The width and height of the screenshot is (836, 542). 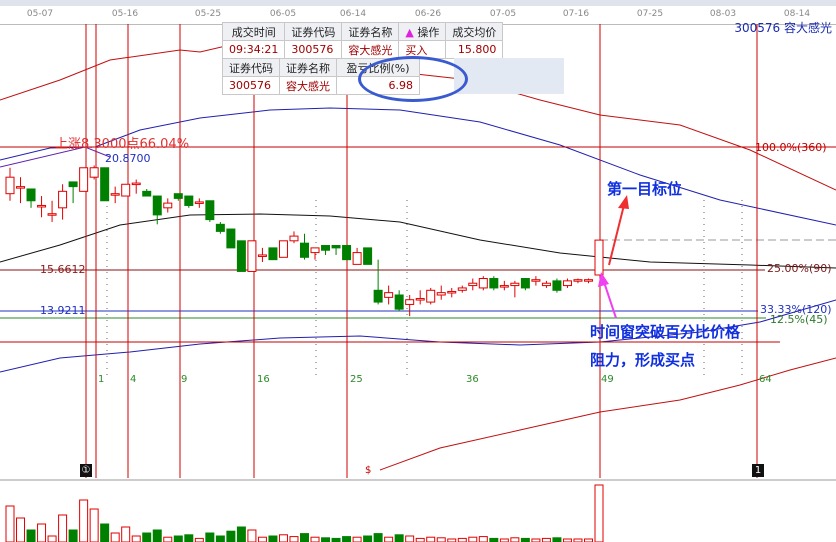 What do you see at coordinates (413, 79) in the screenshot?
I see `highlight-ellipse` at bounding box center [413, 79].